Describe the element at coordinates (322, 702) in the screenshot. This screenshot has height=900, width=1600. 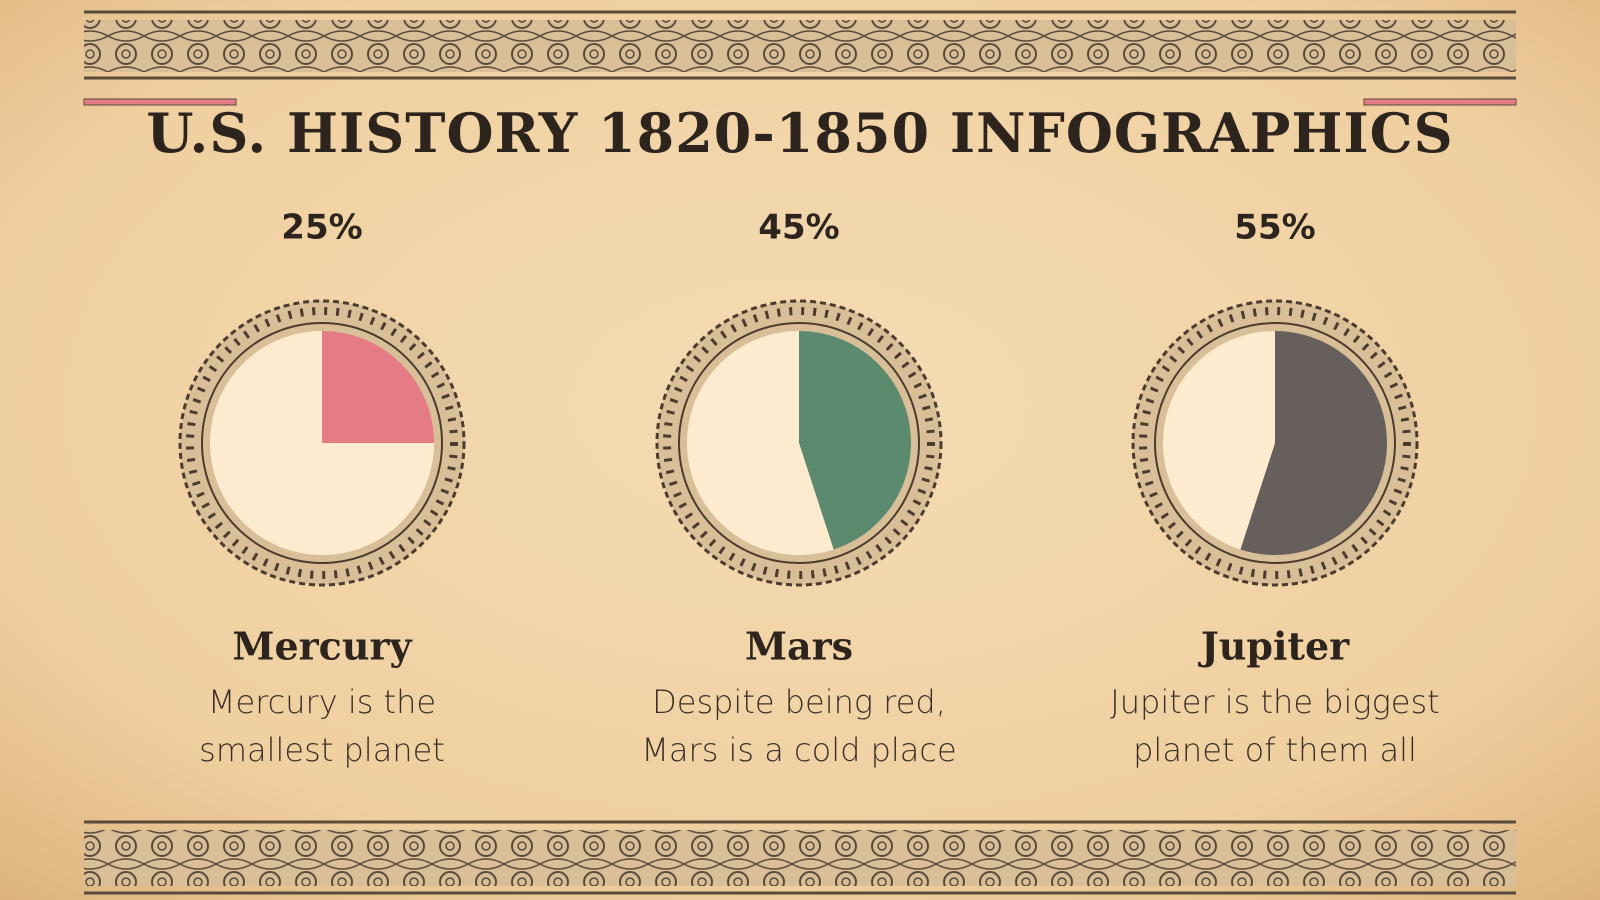
I see `description: Mercury is the` at that location.